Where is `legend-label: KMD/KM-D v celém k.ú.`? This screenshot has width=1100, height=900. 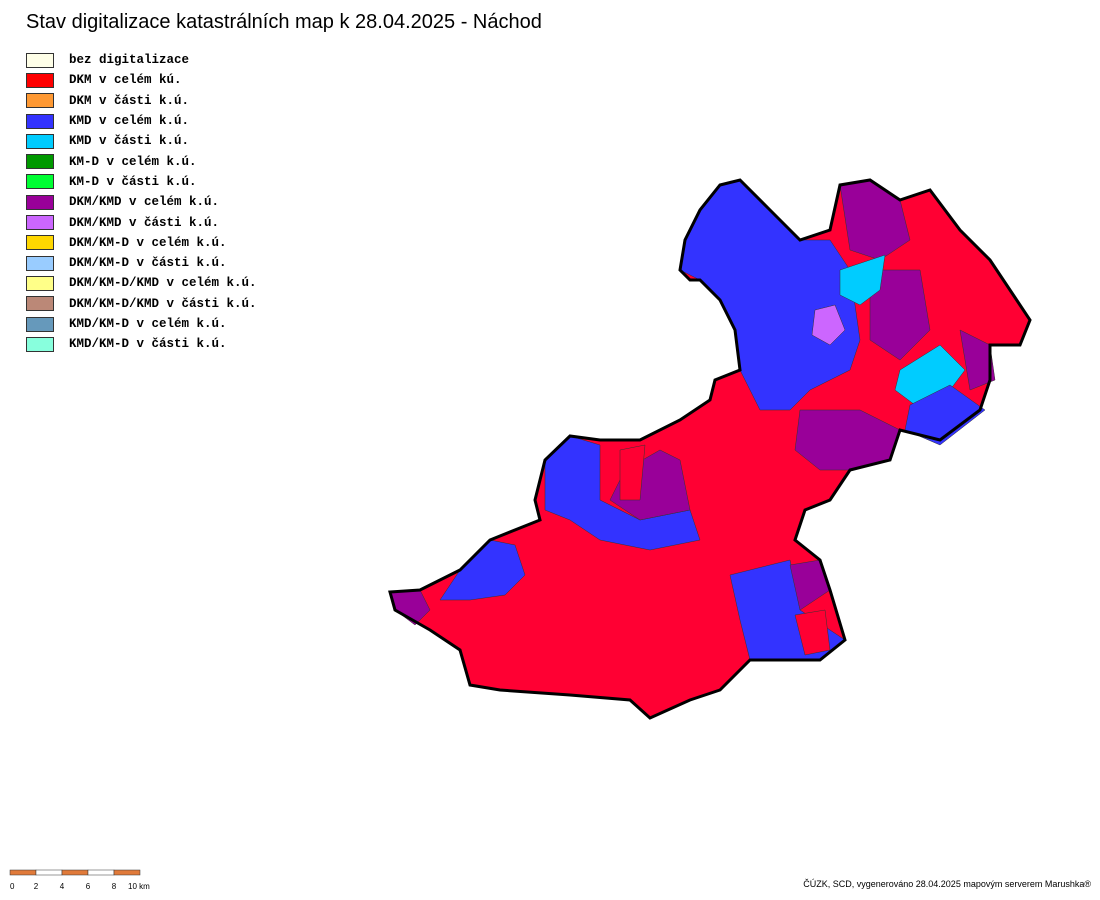 legend-label: KMD/KM-D v celém k.ú. is located at coordinates (148, 324).